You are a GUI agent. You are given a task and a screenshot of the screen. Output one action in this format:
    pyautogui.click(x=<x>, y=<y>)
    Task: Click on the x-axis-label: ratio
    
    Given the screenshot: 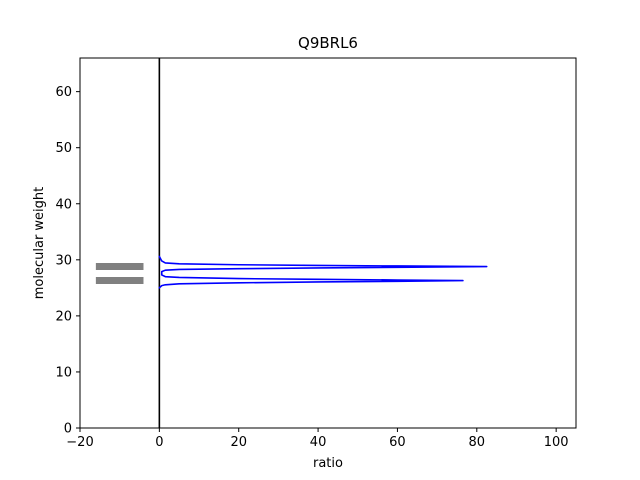 What is the action you would take?
    pyautogui.click(x=328, y=463)
    